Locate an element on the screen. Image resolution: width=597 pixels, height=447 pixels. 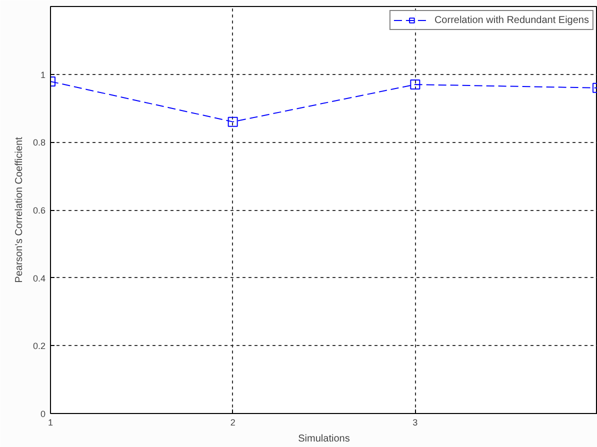
y-tick-label: 0.2 is located at coordinates (39, 346).